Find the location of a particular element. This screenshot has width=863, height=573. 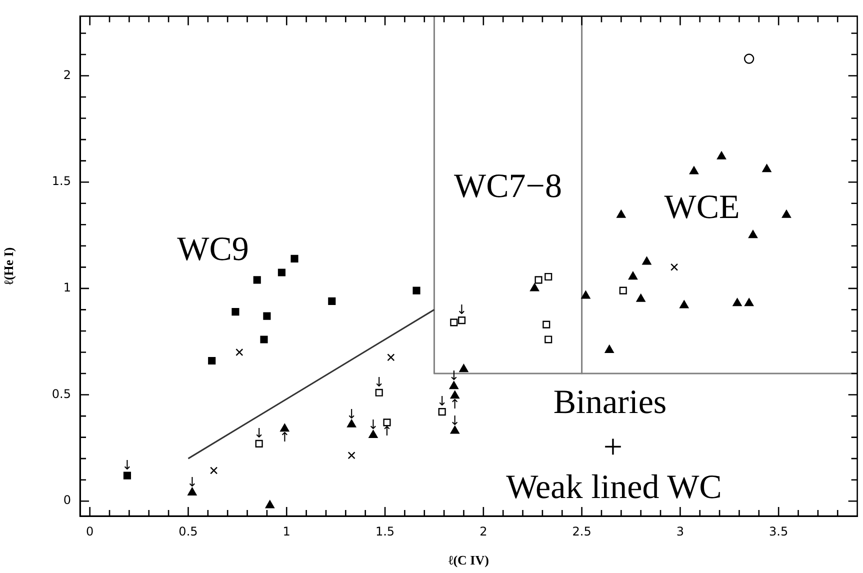

x-tick-label: 1 is located at coordinates (286, 531).